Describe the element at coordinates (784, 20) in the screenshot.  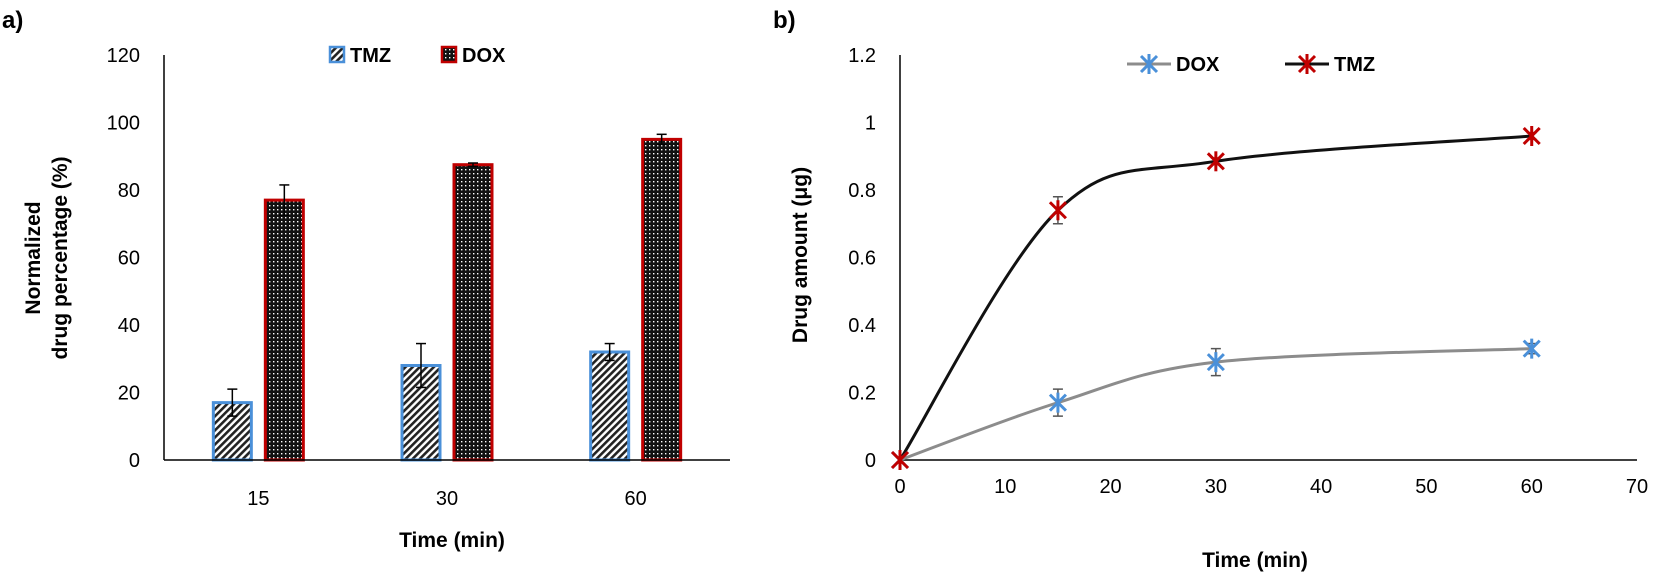
I see `panel-b-label: b)` at that location.